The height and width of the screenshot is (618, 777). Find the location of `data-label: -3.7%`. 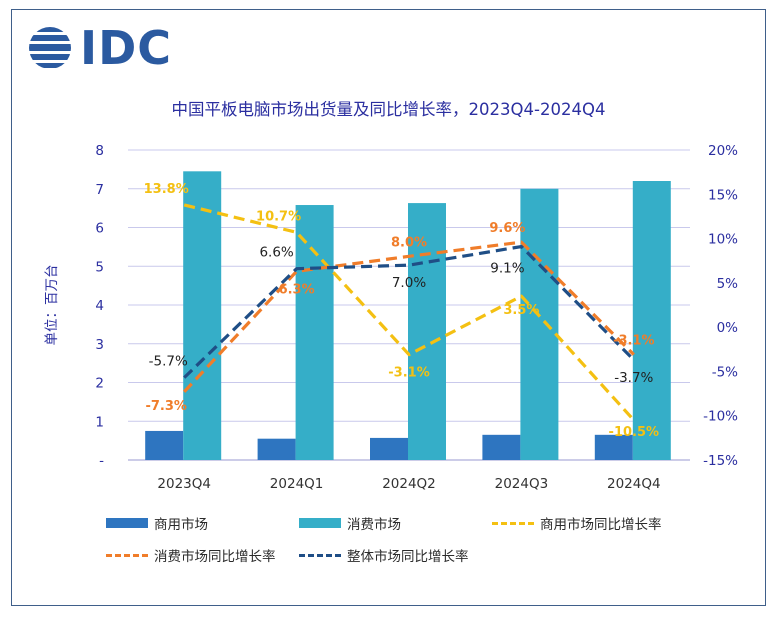

data-label: -3.7% is located at coordinates (633, 378).